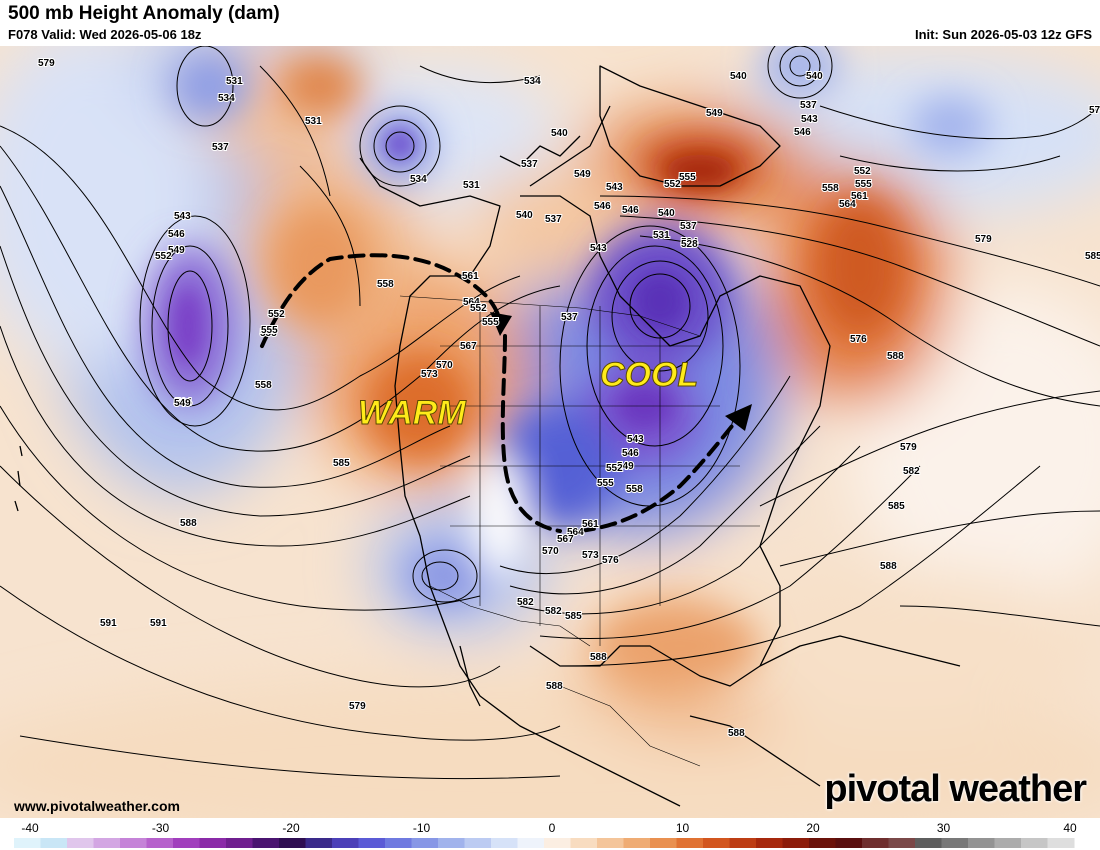  I want to click on colorbar-tick-label: 30, so click(944, 828).